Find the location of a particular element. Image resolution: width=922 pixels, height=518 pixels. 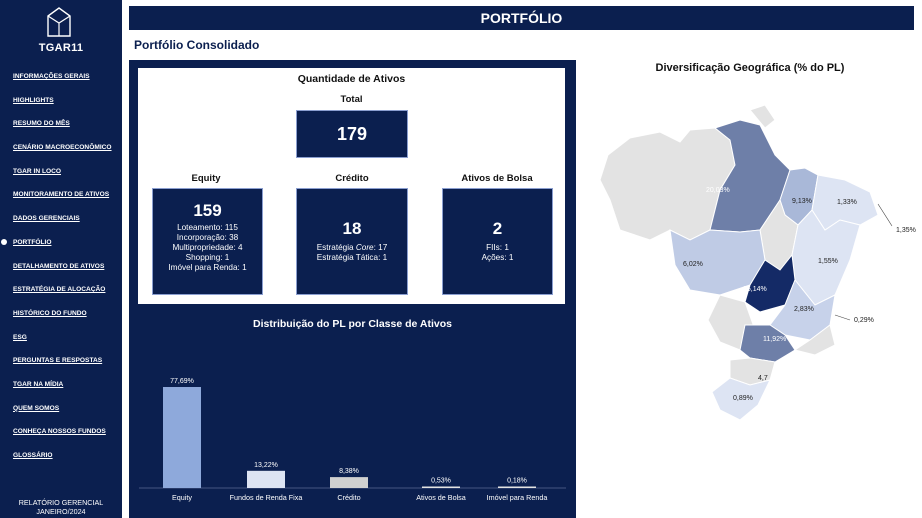

sidebar-item: QUEM SOMOS is located at coordinates (36, 408).